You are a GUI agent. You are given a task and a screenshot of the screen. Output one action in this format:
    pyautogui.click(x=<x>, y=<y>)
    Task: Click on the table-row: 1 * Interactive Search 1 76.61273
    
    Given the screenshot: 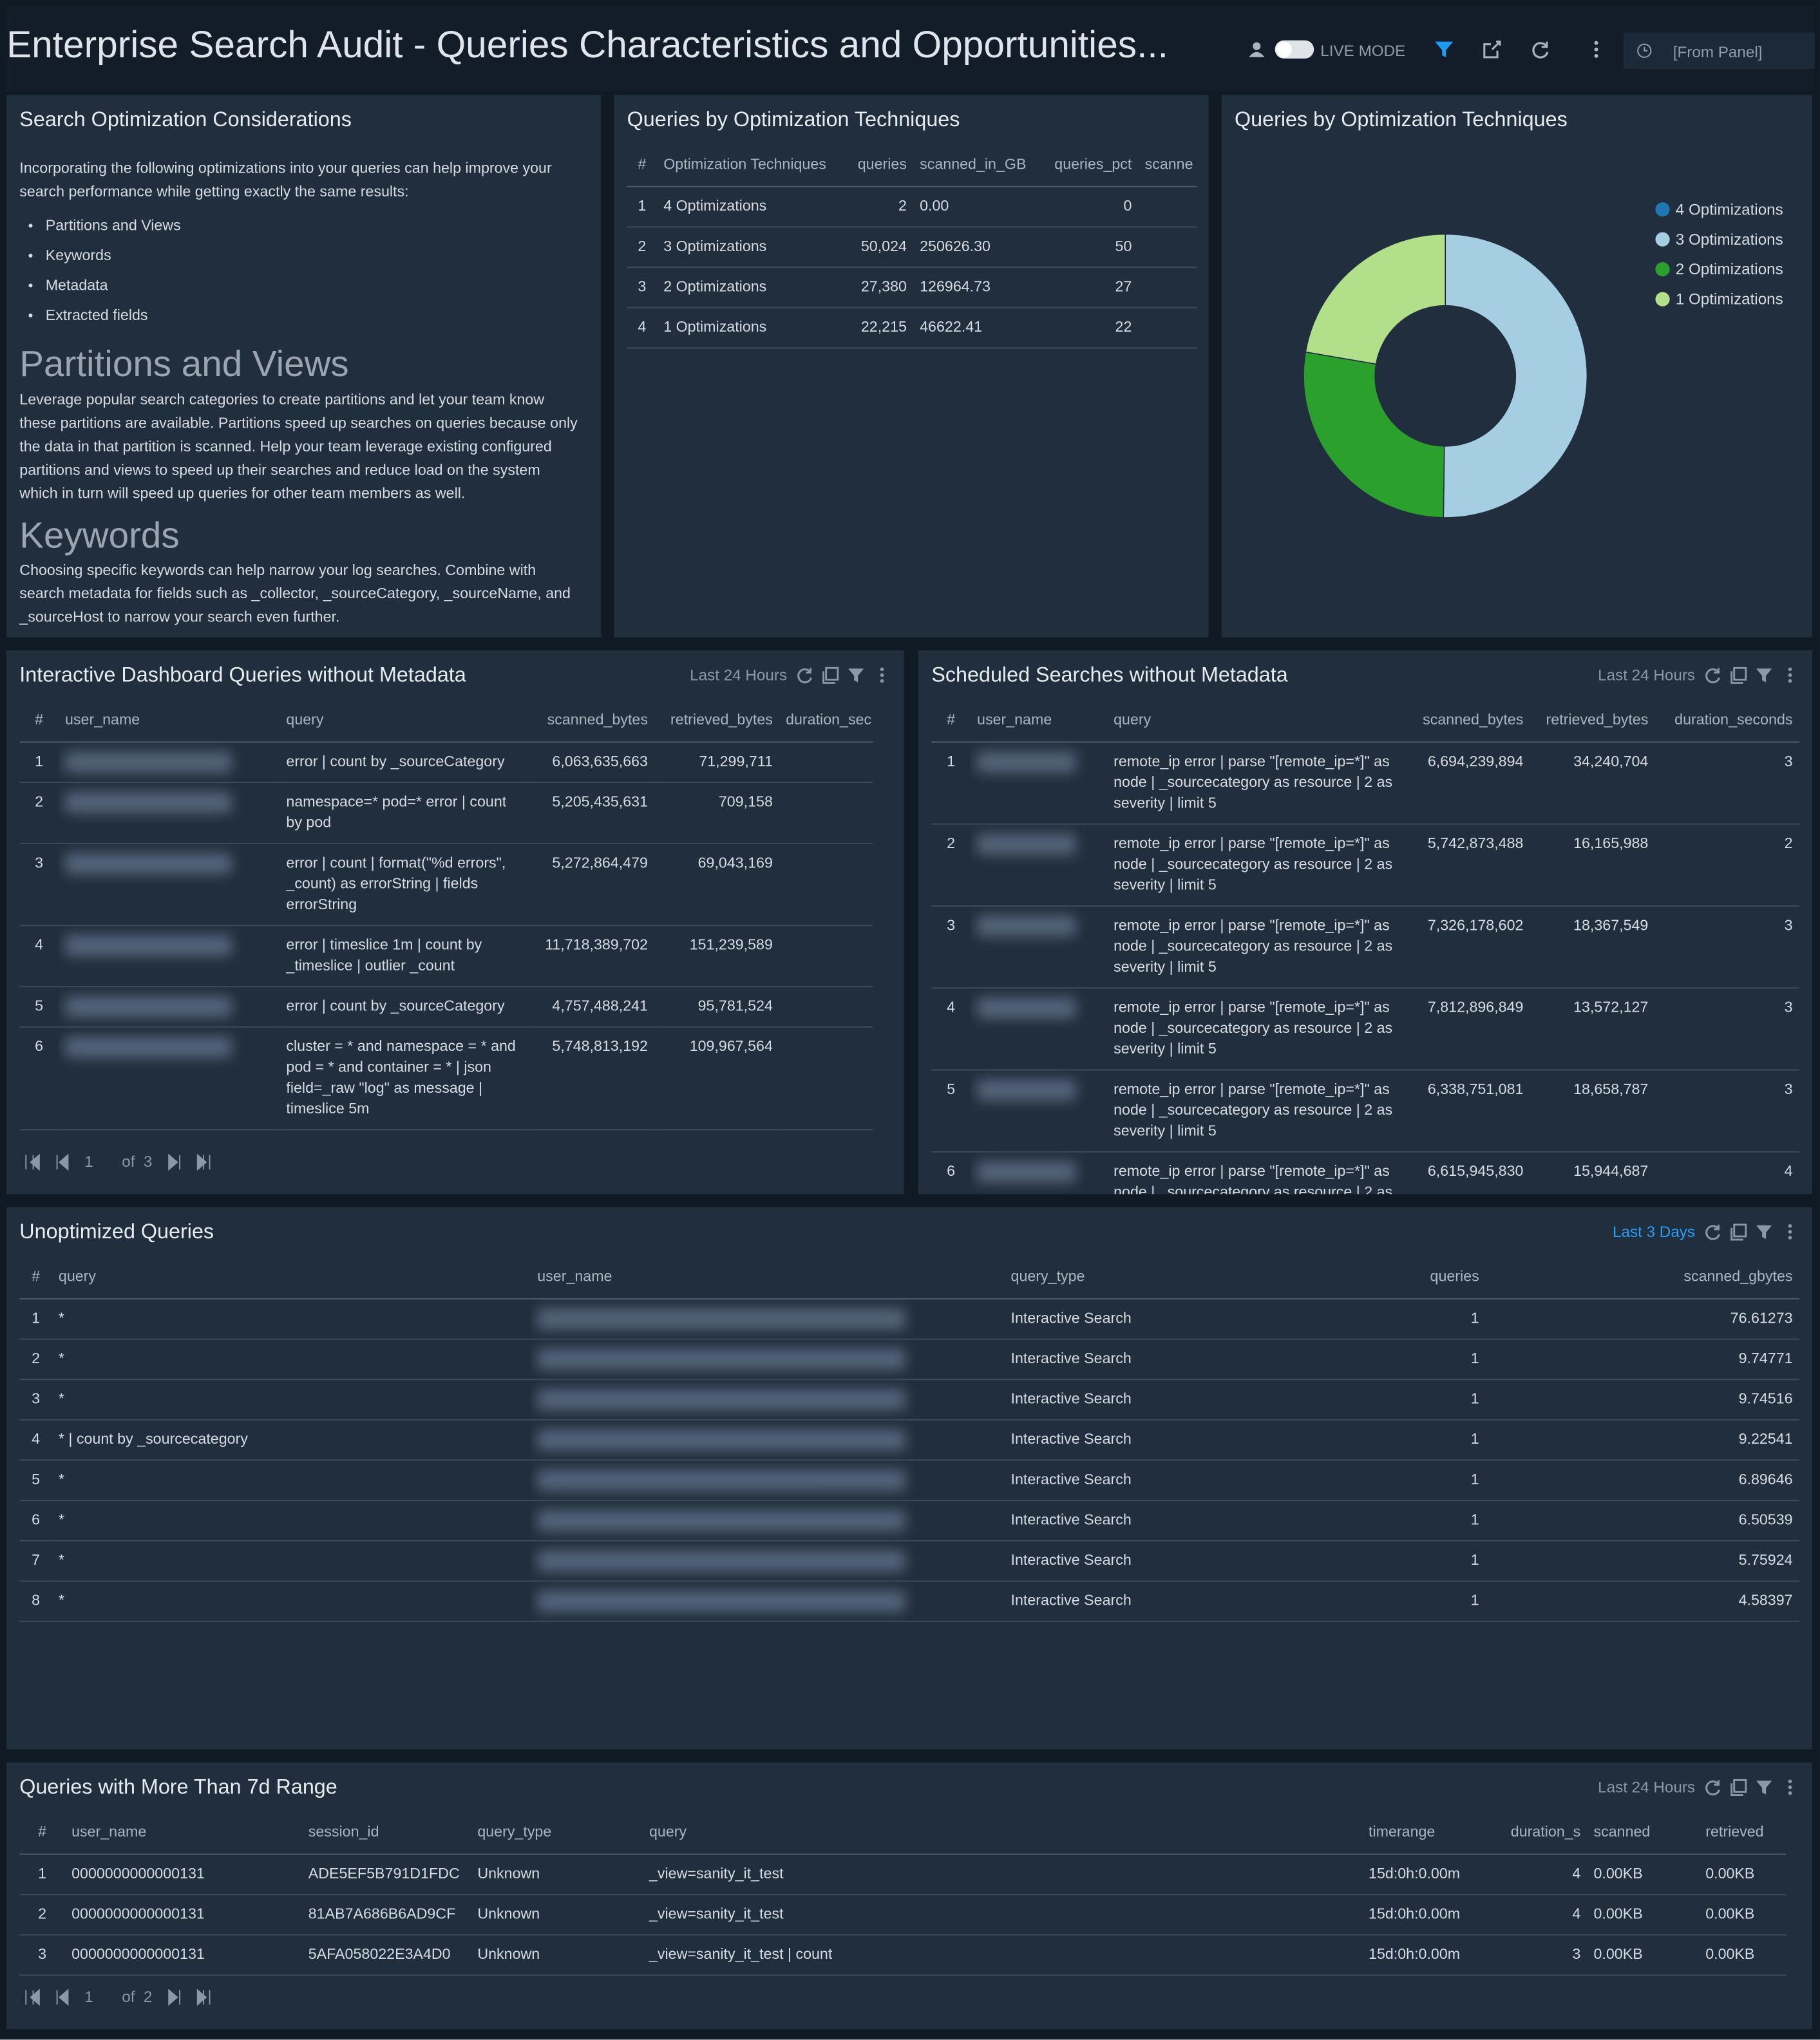 What is the action you would take?
    pyautogui.click(x=909, y=1319)
    